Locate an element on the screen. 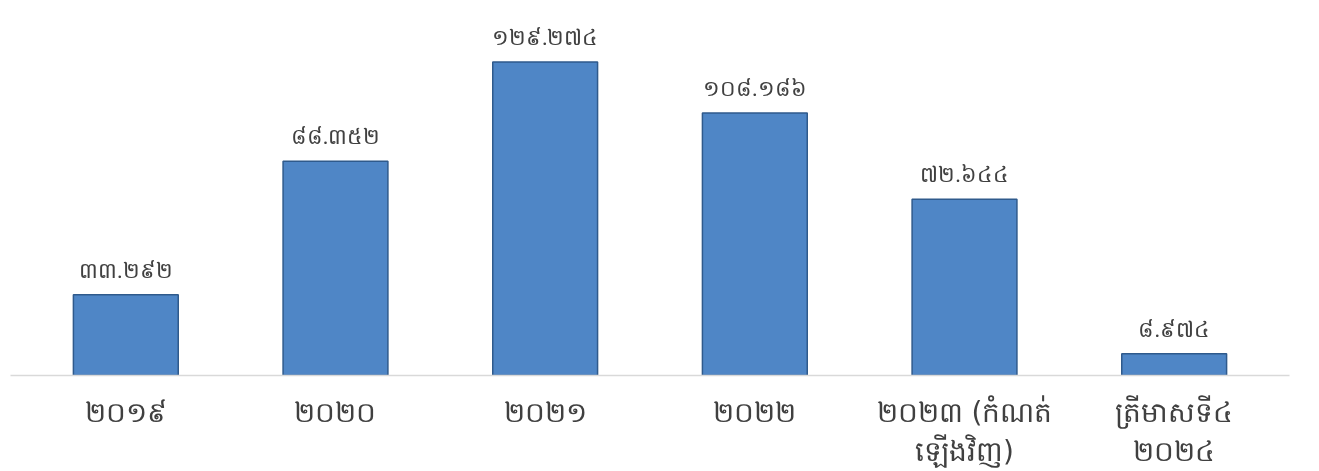  x-tick-label: ២០២១ is located at coordinates (545, 412).